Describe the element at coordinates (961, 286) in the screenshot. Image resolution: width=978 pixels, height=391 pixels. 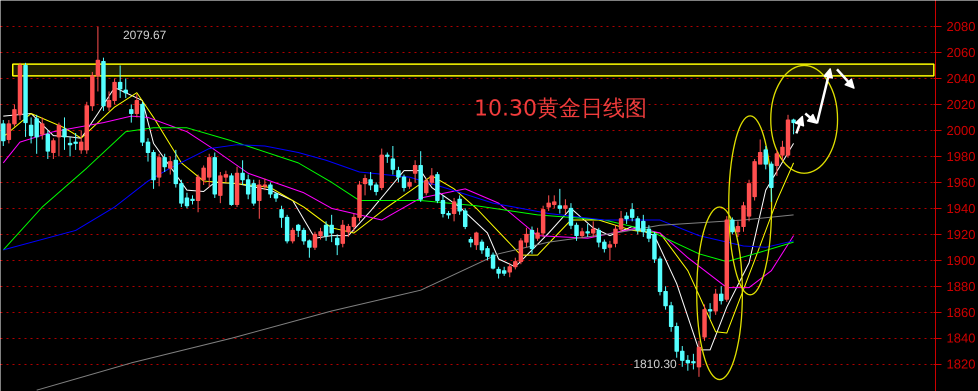
I see `y-tick-label: 1880` at that location.